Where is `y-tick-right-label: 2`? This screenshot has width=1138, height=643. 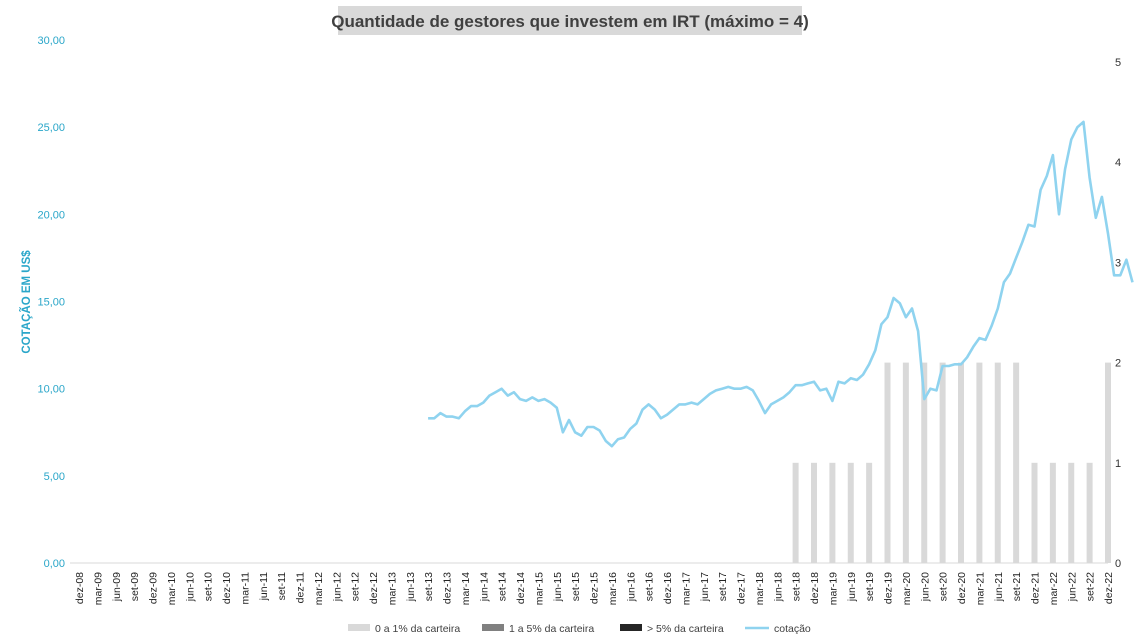
y-tick-right-label: 2 is located at coordinates (1118, 364).